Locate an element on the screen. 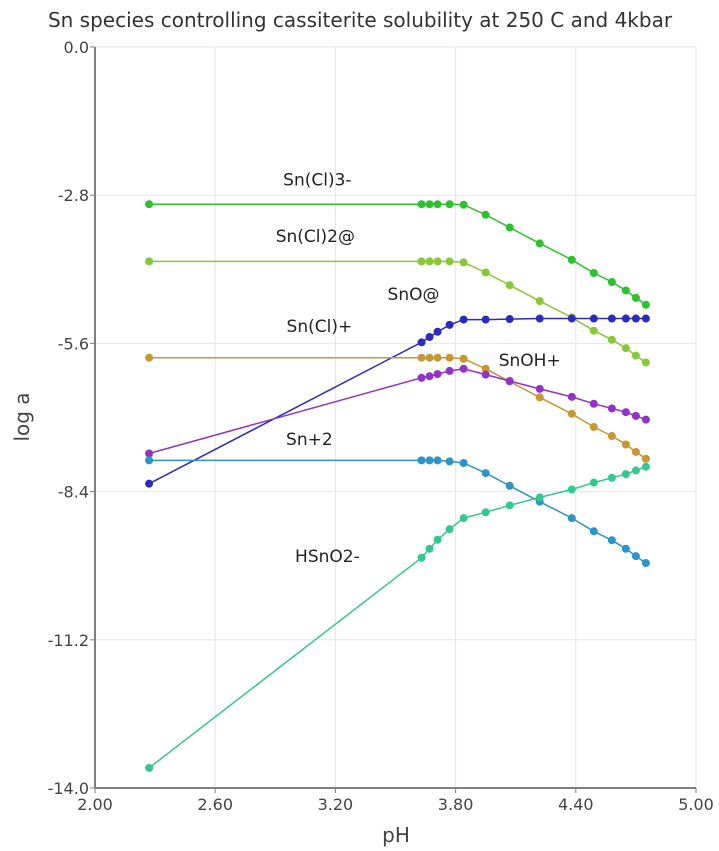  x-tick-label: 3.20 is located at coordinates (336, 804).